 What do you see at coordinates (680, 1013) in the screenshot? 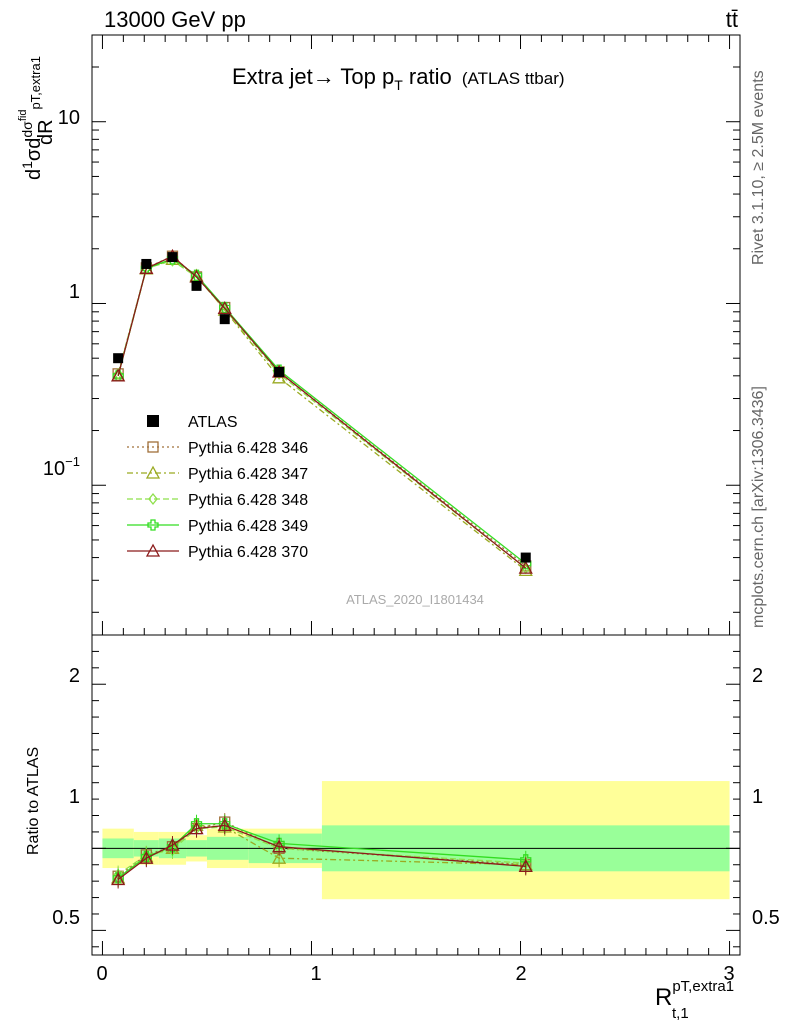
I see `x-axis-label-sub: t,1` at bounding box center [680, 1013].